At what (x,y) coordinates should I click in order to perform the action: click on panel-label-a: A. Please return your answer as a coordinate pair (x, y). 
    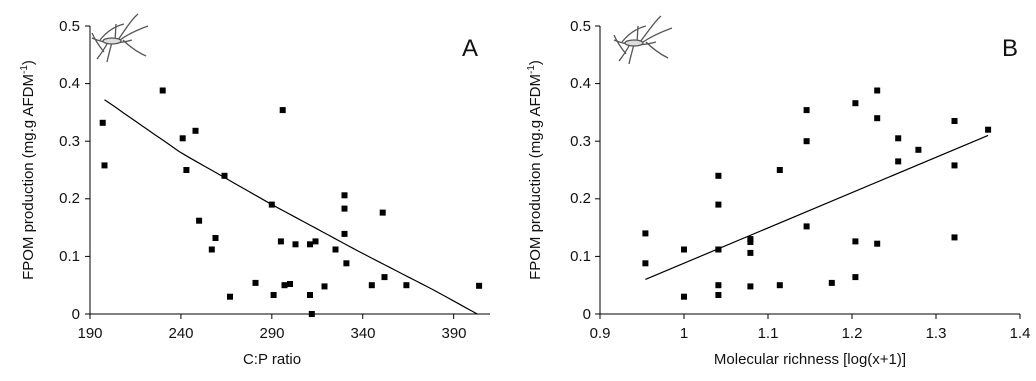
    Looking at the image, I should click on (470, 48).